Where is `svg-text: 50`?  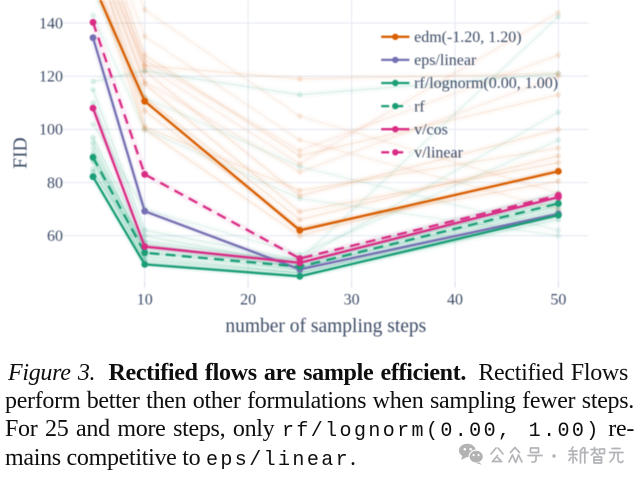 svg-text: 50 is located at coordinates (558, 300).